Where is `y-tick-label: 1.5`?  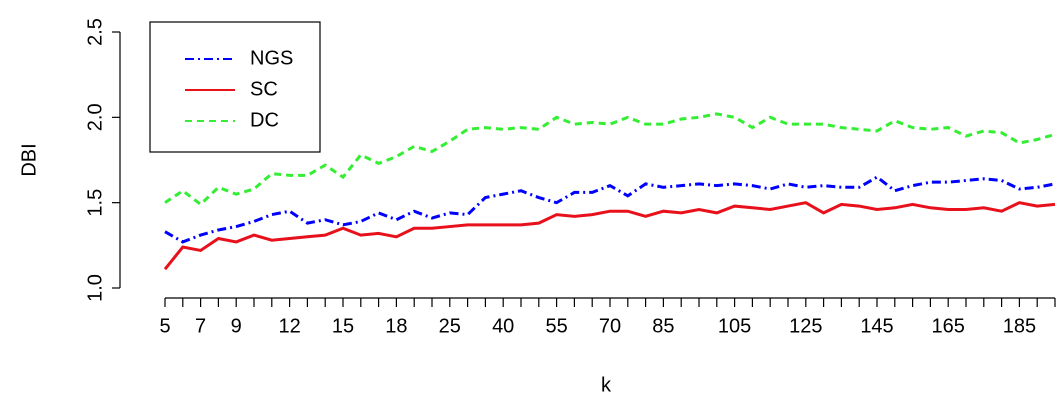 y-tick-label: 1.5 is located at coordinates (95, 203).